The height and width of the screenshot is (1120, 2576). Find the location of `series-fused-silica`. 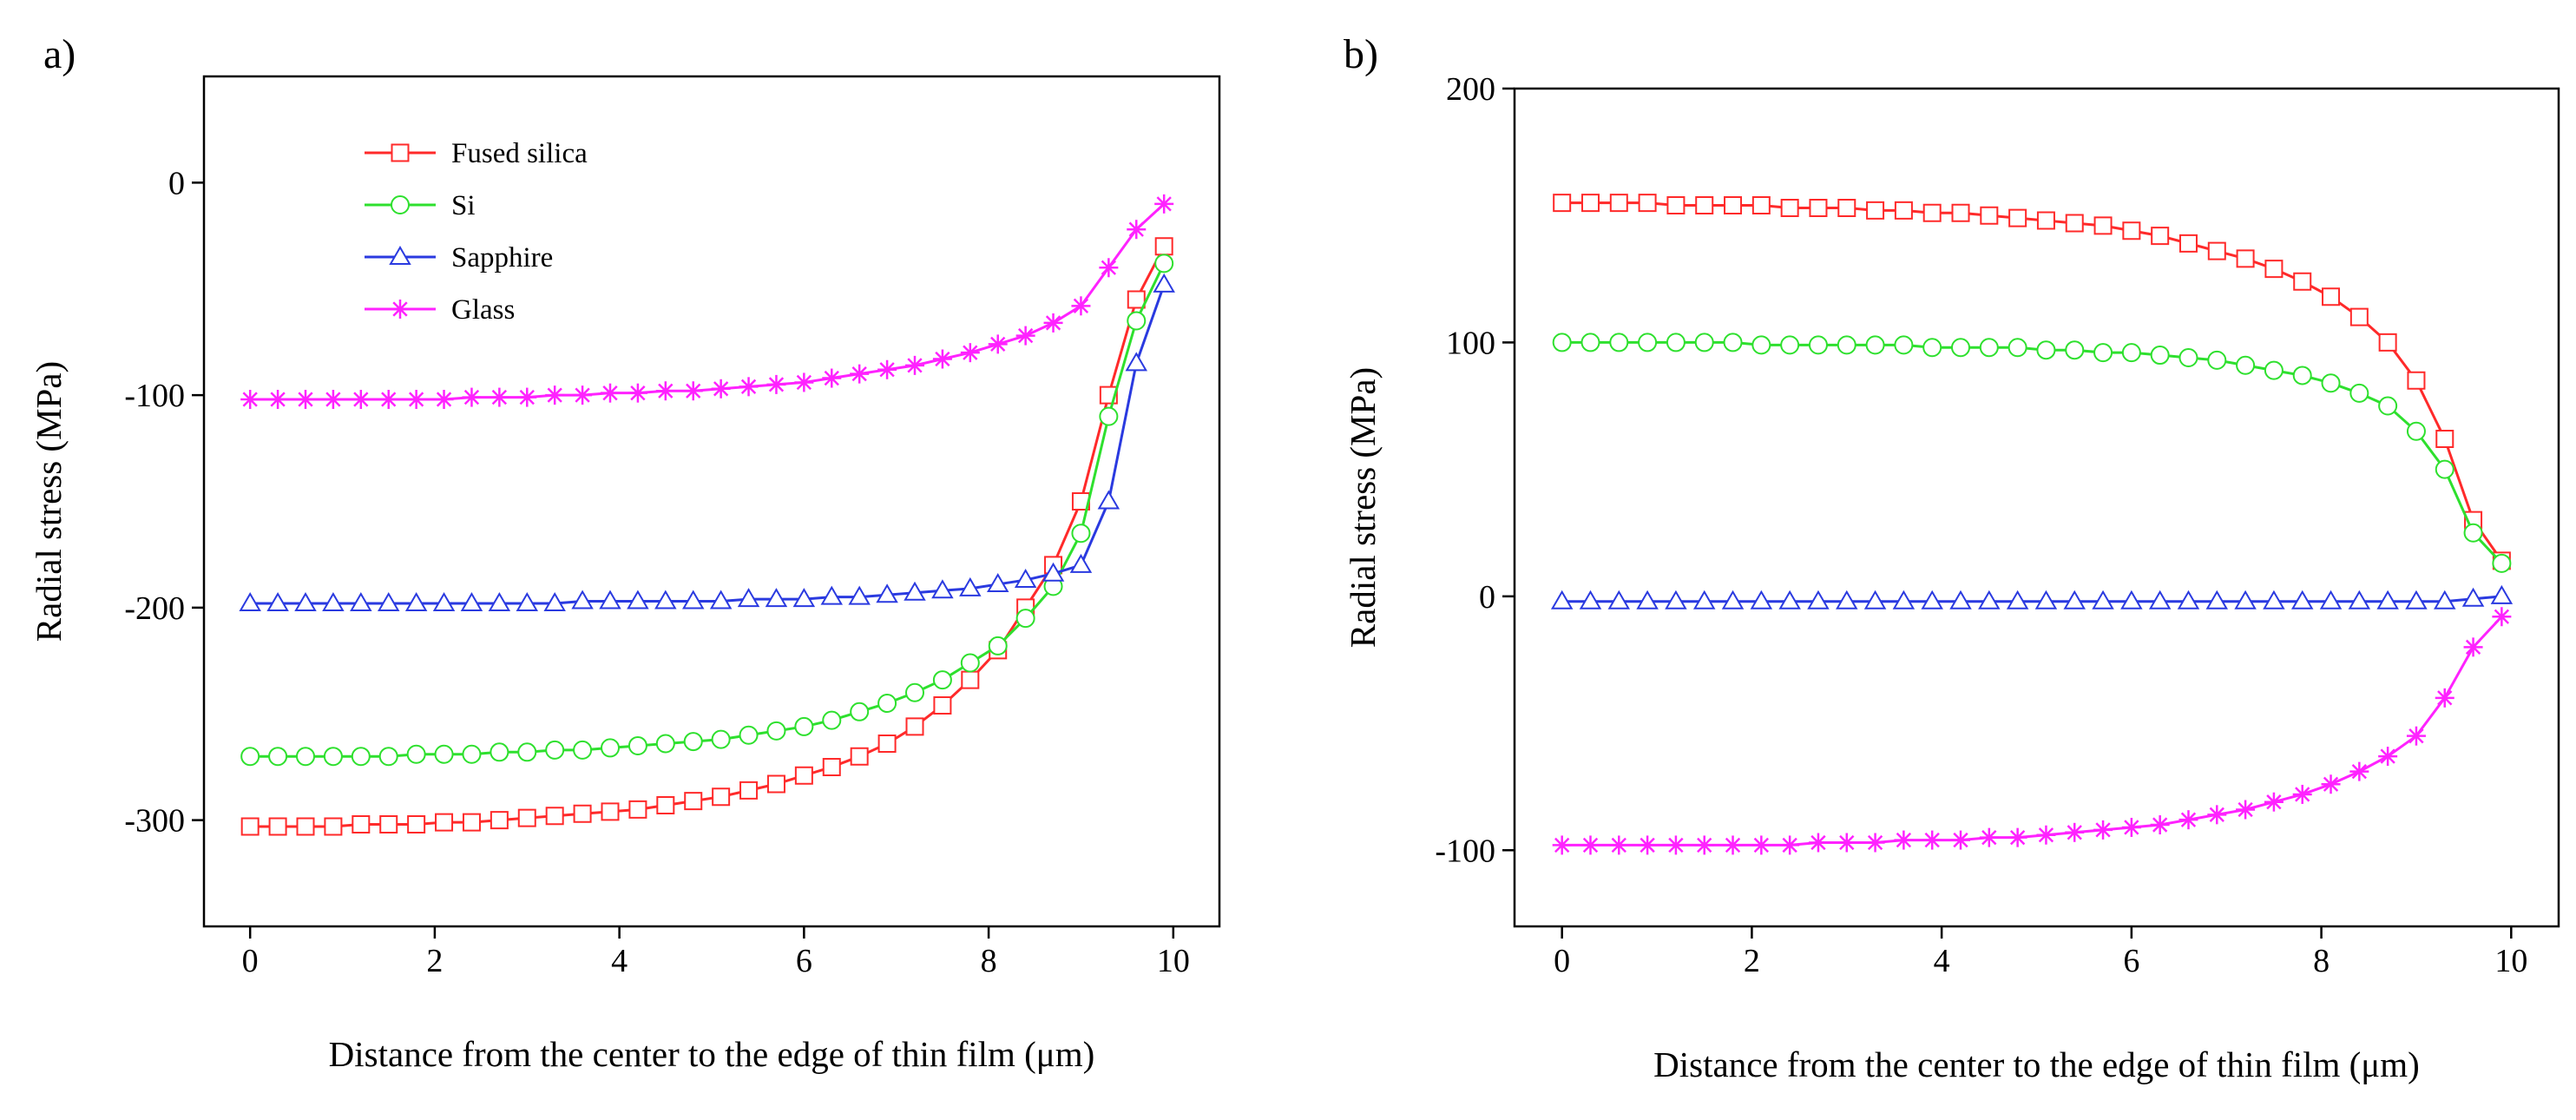

series-fused-silica is located at coordinates (2032, 382).